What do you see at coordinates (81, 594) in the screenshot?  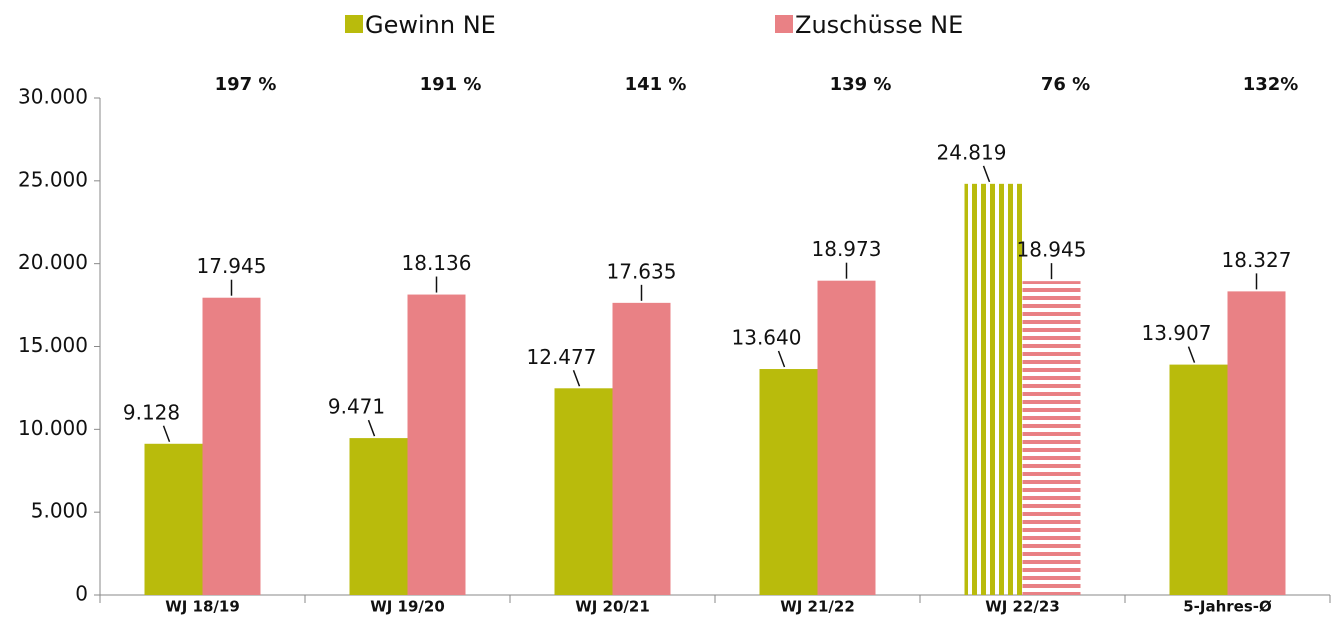 I see `y-tick-label: 0` at bounding box center [81, 594].